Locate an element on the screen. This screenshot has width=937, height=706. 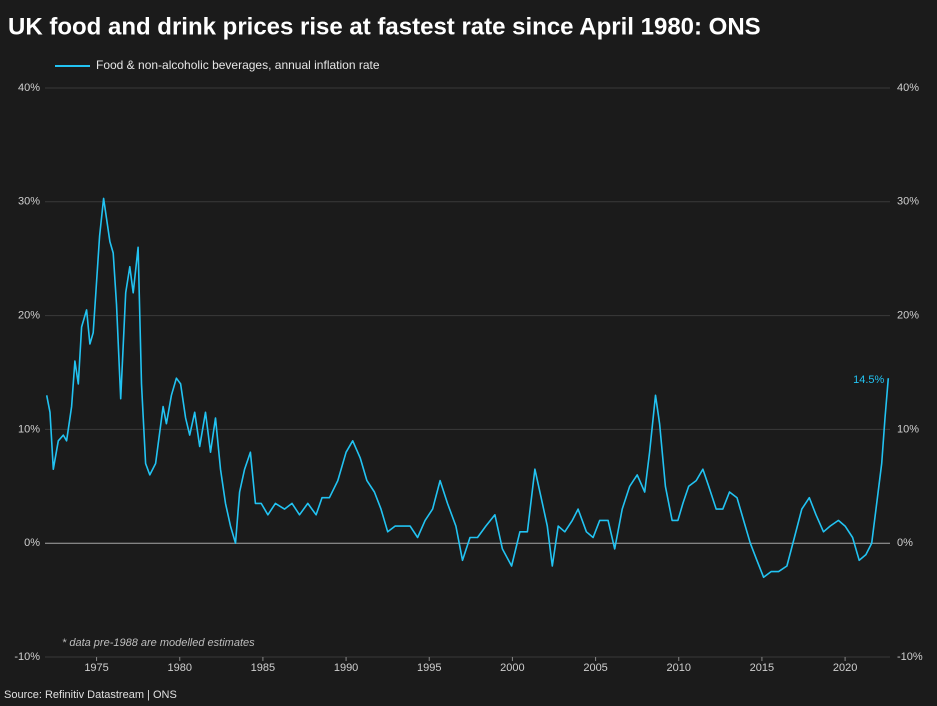
x-tick-label: 2005 is located at coordinates (595, 668).